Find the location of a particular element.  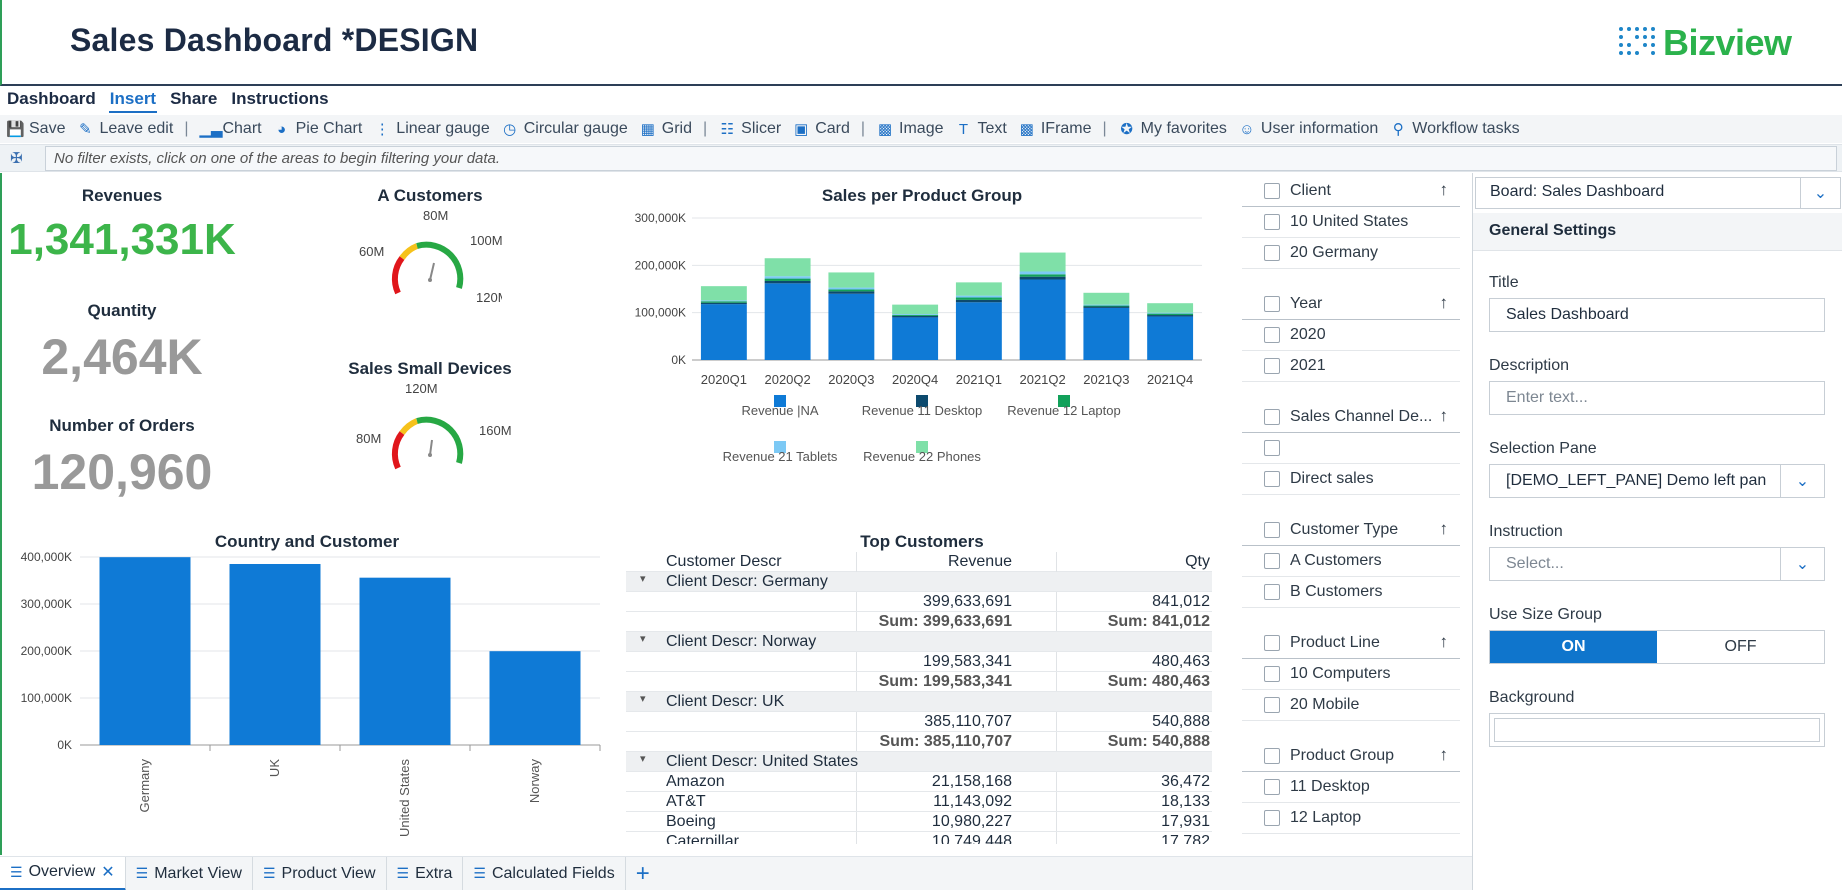

user-information-button: ☺ User information is located at coordinates (1308, 129).